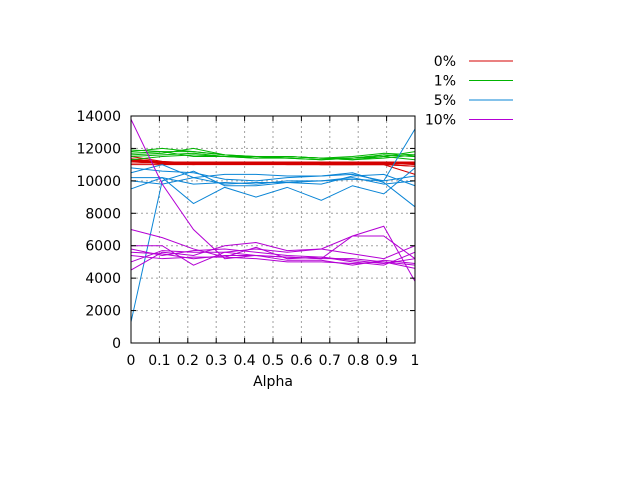  Describe the element at coordinates (98, 230) in the screenshot. I see `y-tick-labels: 0 2000 4000 6000 8000 10000 12000 14000` at that location.